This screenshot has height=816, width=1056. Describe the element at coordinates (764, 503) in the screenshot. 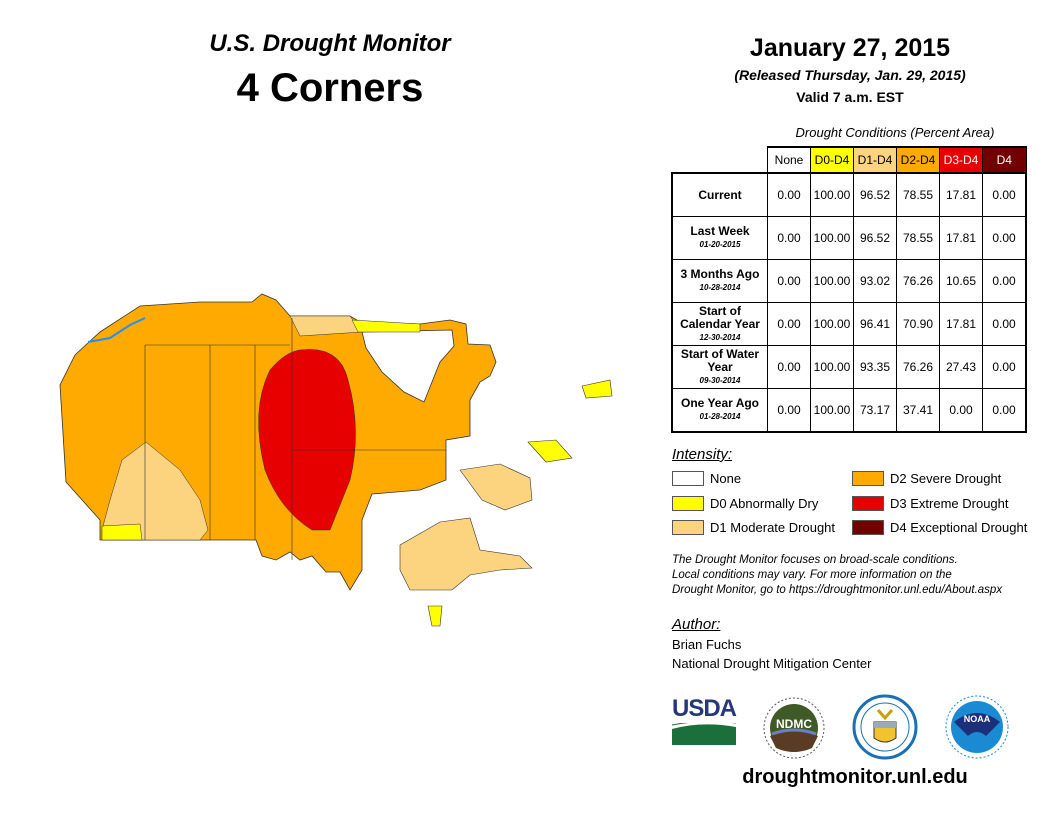

I see `legend-label: D0 Abnormally Dry` at that location.